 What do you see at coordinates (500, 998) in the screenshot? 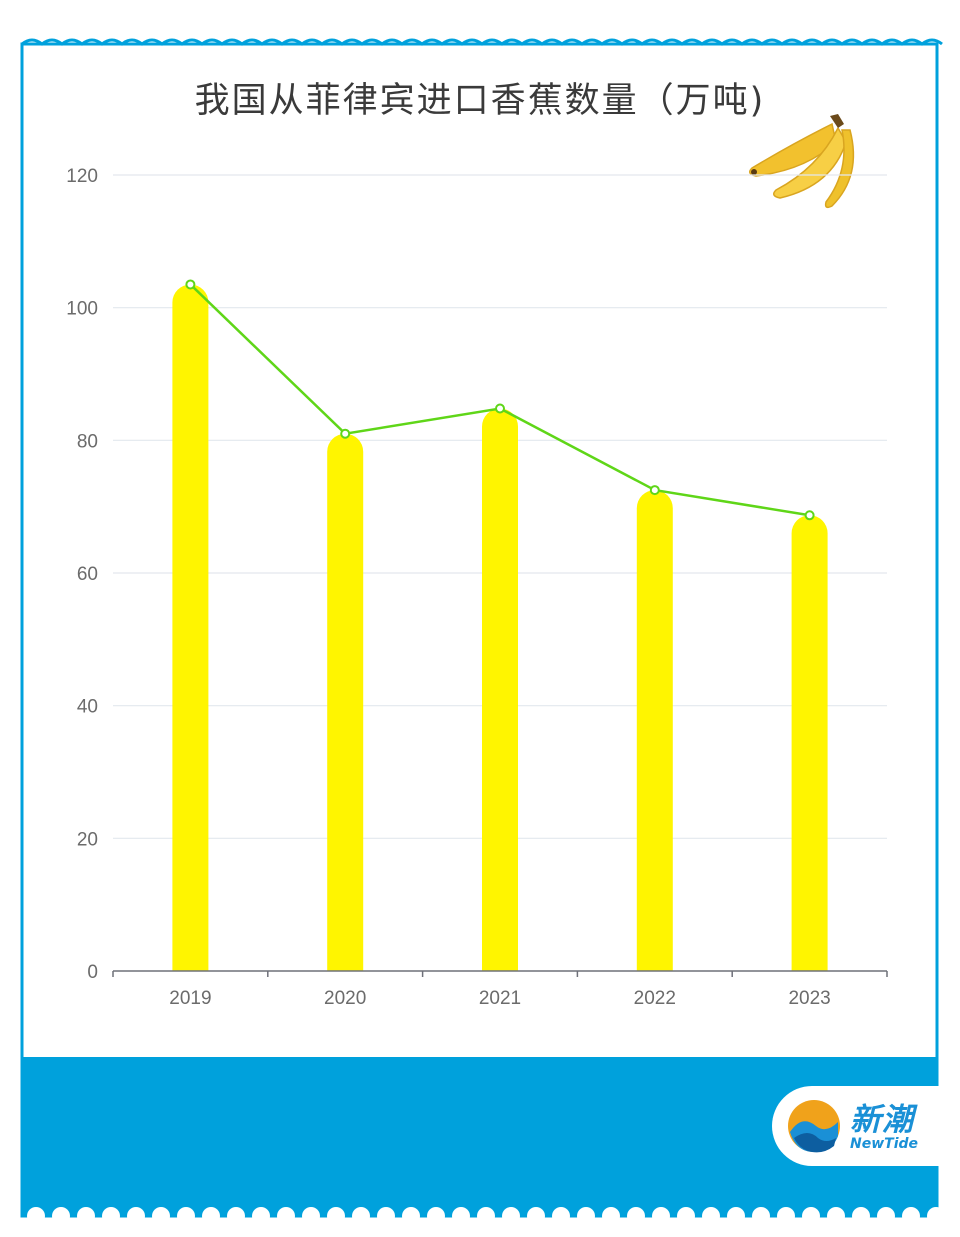
I see `x-tick-label: 2021` at bounding box center [500, 998].